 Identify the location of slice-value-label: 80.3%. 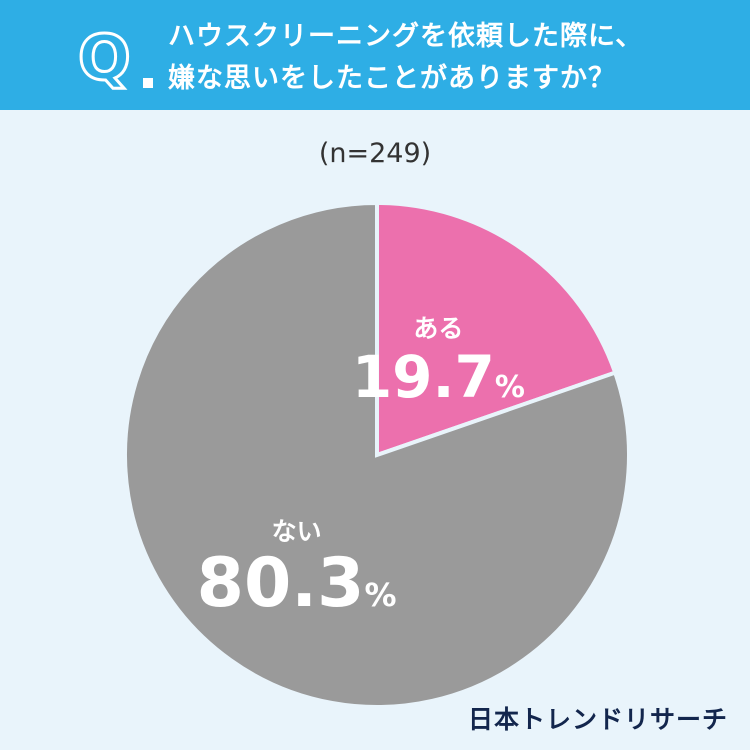
(297, 583).